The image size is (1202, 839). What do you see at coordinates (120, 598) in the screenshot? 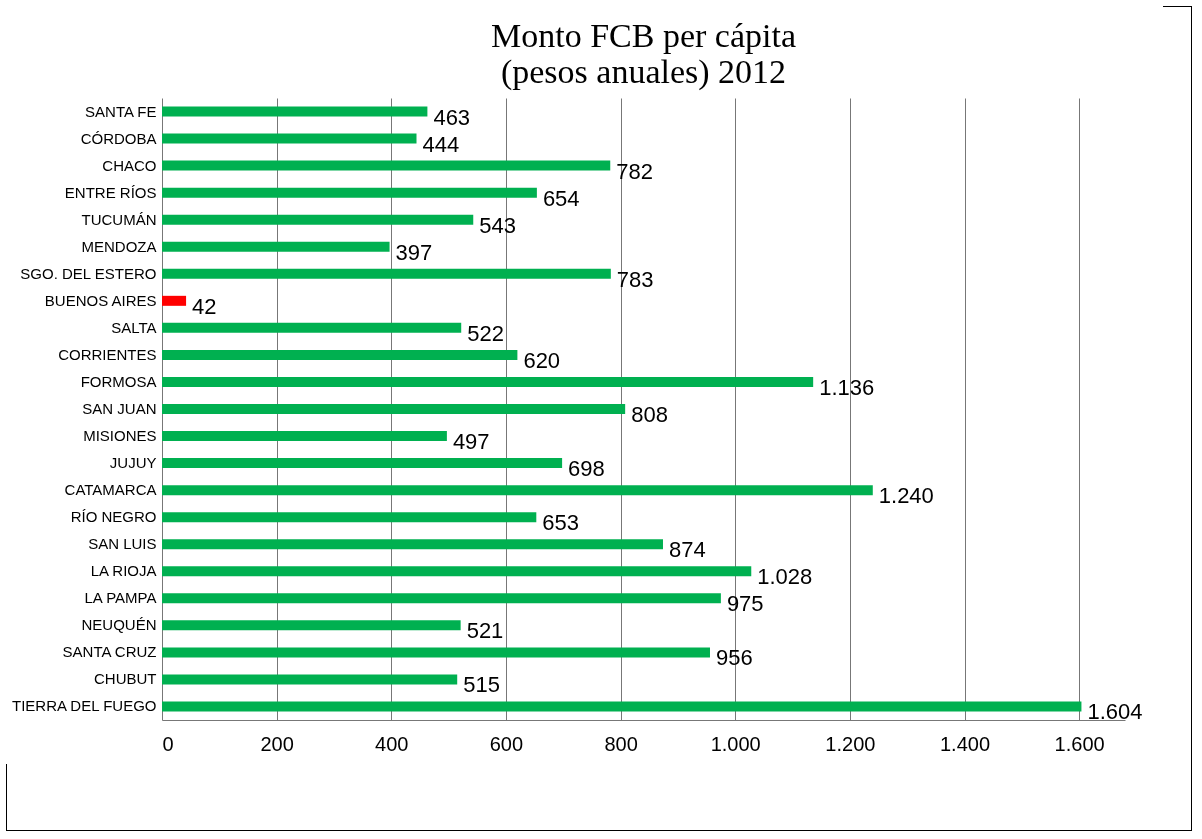
I see `y-tick-label: LA PAMPA` at bounding box center [120, 598].